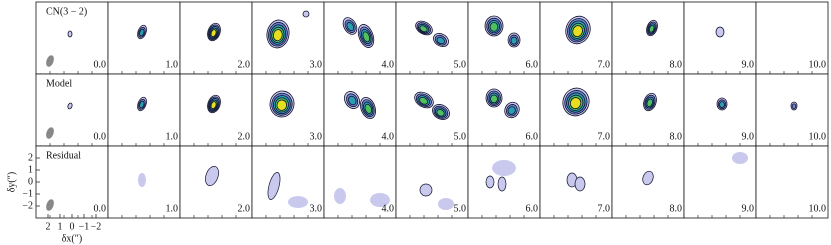 The height and width of the screenshot is (245, 831). Describe the element at coordinates (27, 193) in the screenshot. I see `y-tick-label: −1` at that location.